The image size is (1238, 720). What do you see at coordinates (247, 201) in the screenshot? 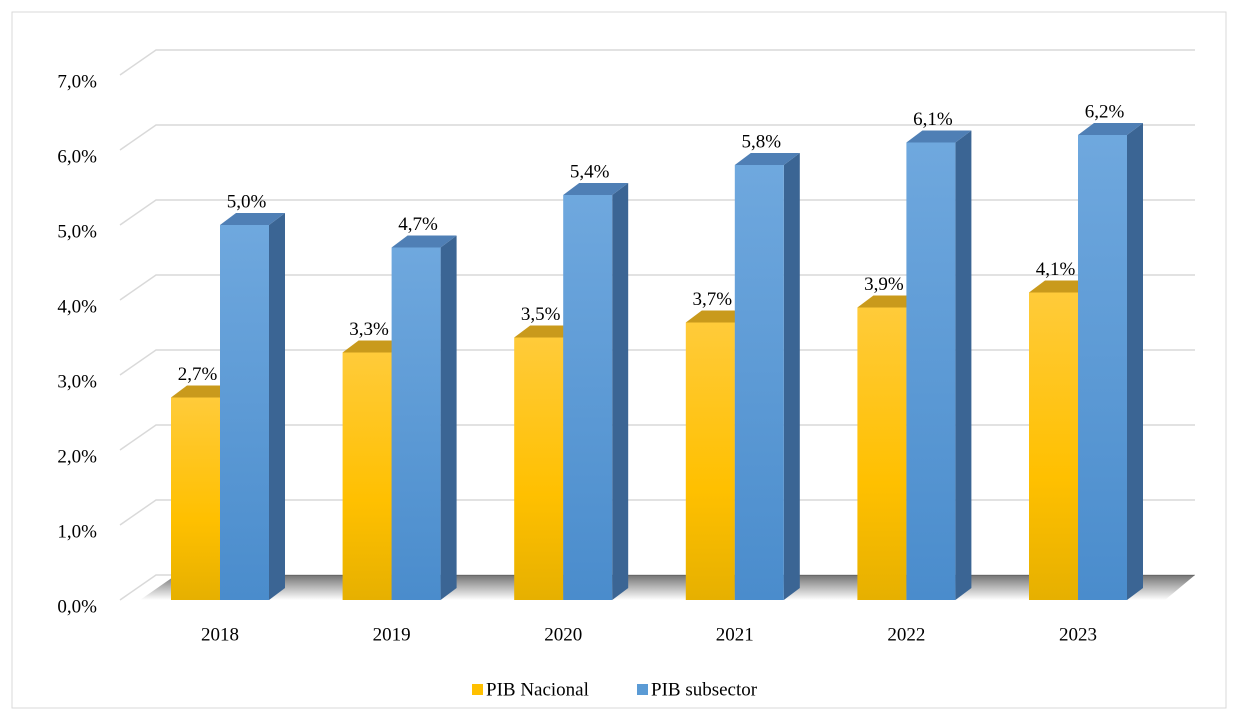
I see `data-label: 5,0%` at bounding box center [247, 201].